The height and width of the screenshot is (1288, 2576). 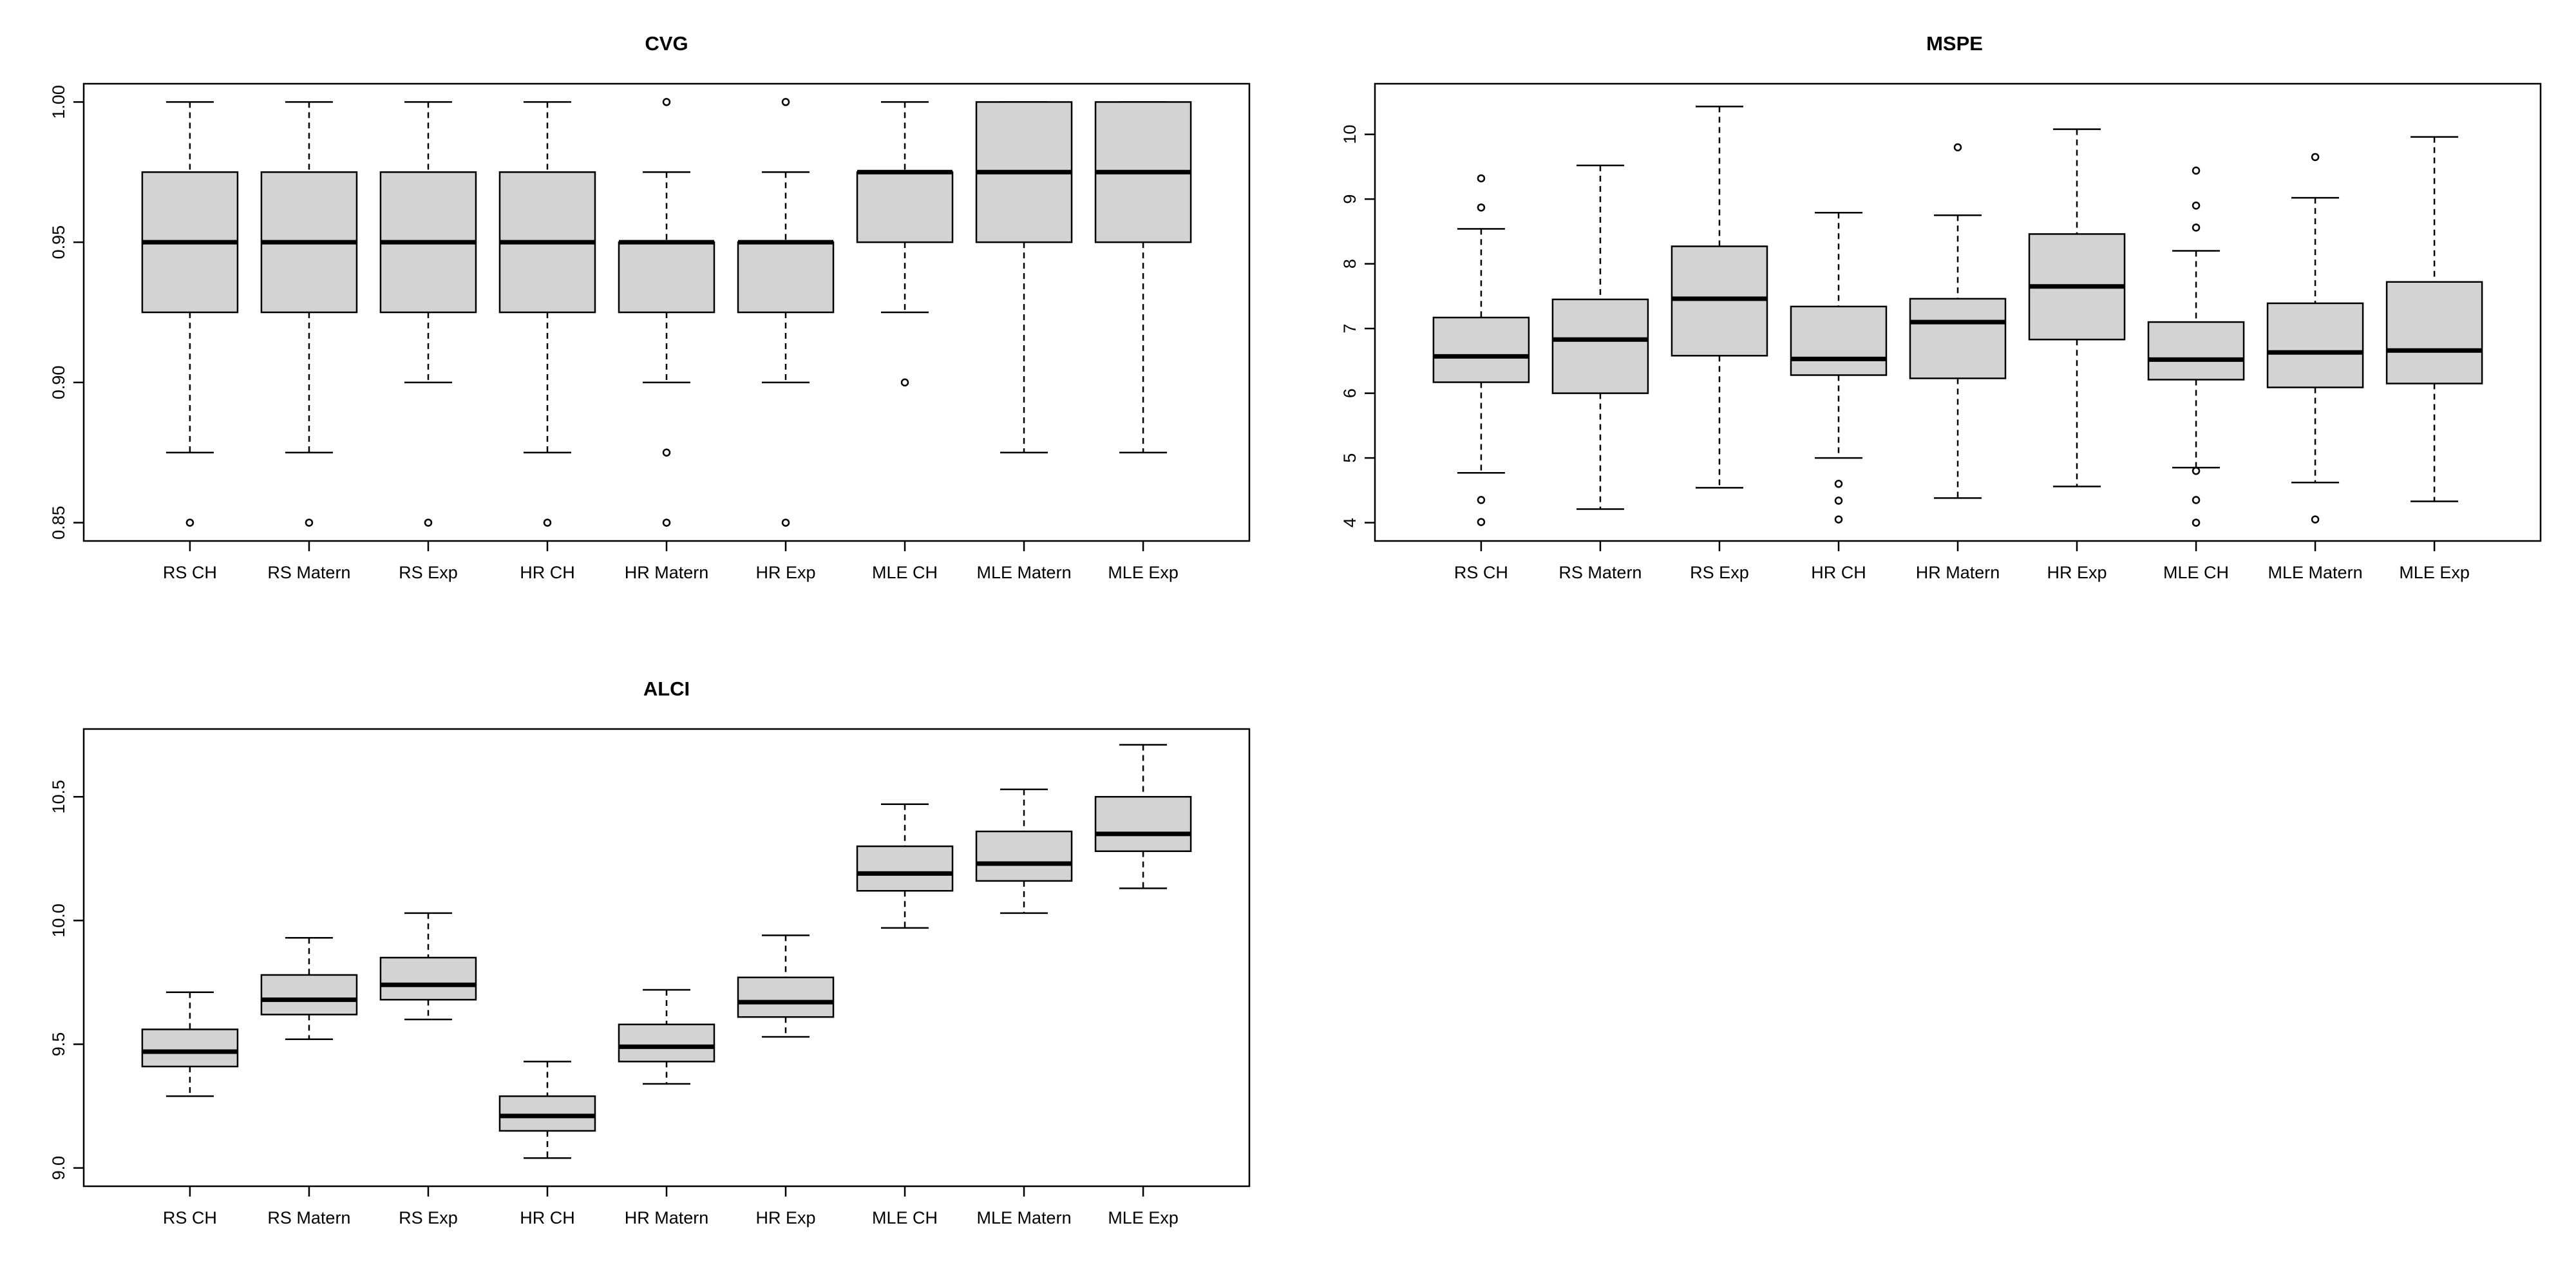 I want to click on mspe-title: MSPE, so click(x=1954, y=44).